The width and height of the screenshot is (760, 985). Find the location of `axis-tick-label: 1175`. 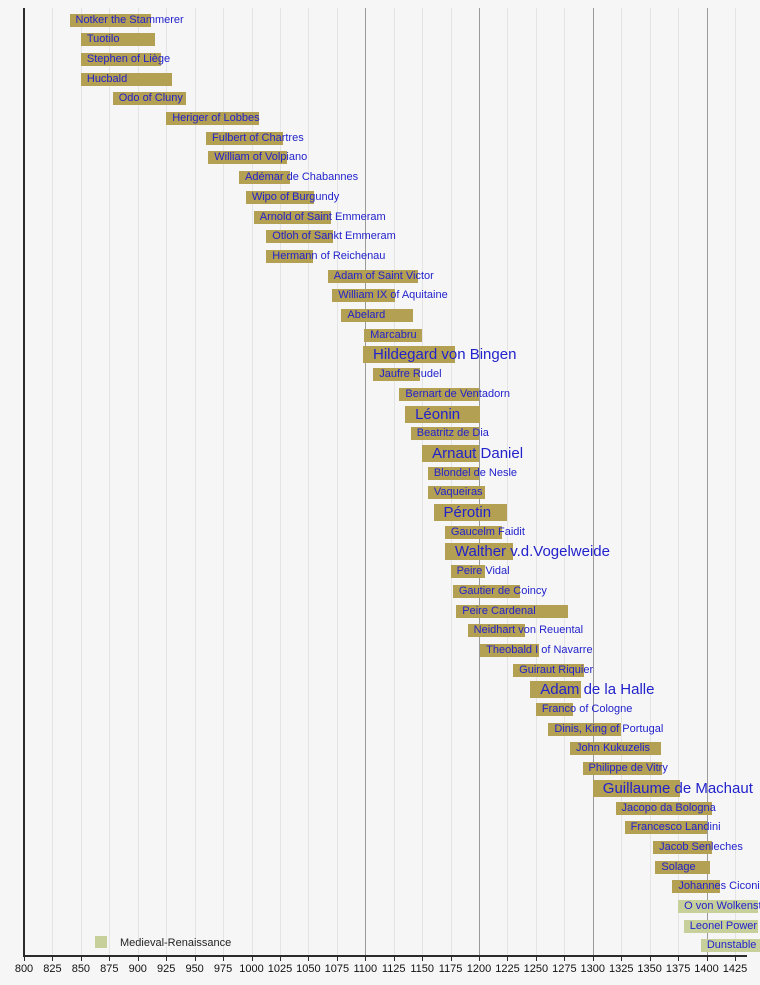

axis-tick-label: 1175 is located at coordinates (450, 969).